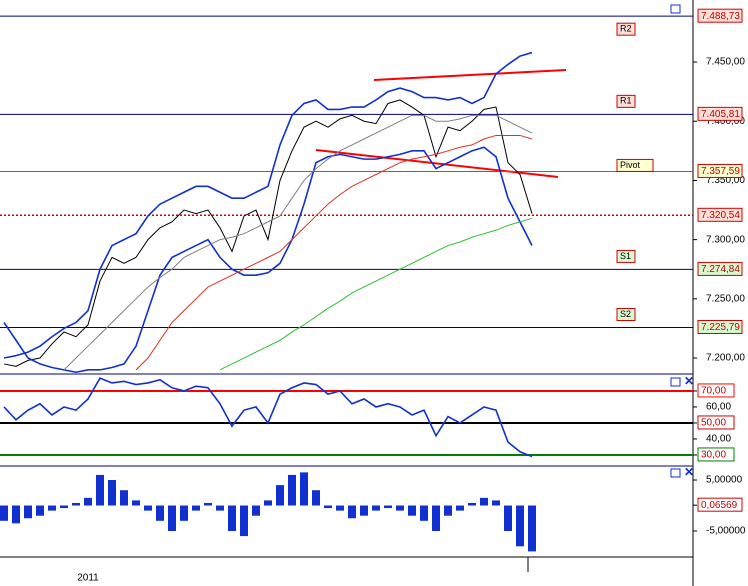  I want to click on level-name: S1, so click(625, 256).